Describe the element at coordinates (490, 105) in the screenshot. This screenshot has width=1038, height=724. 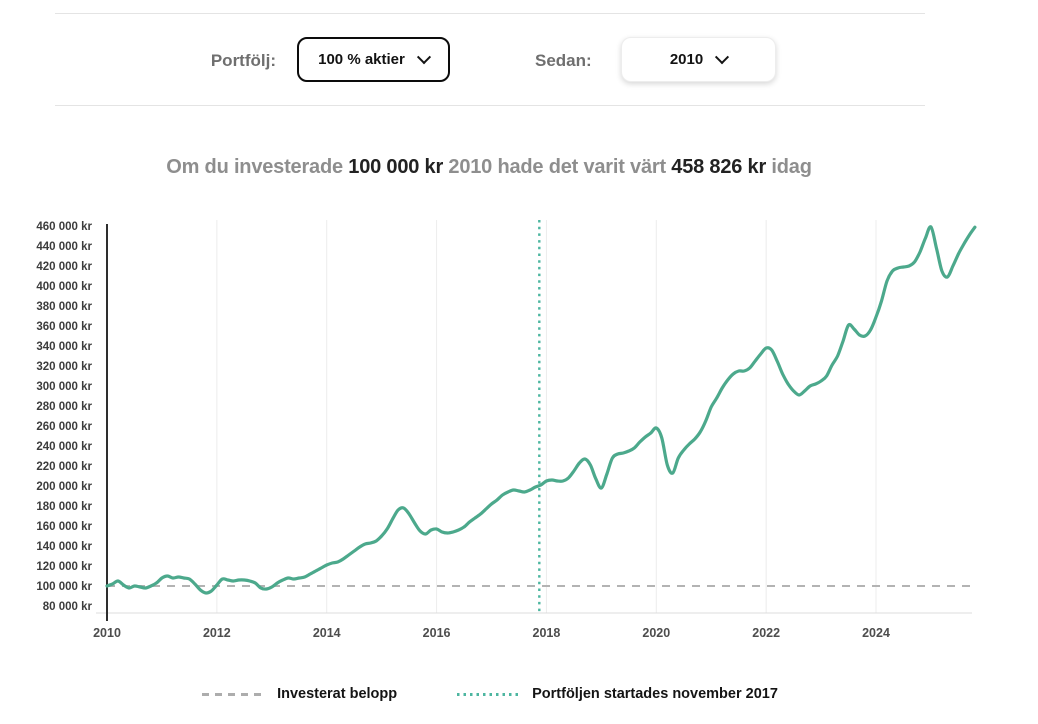
I see `divider-bottom` at that location.